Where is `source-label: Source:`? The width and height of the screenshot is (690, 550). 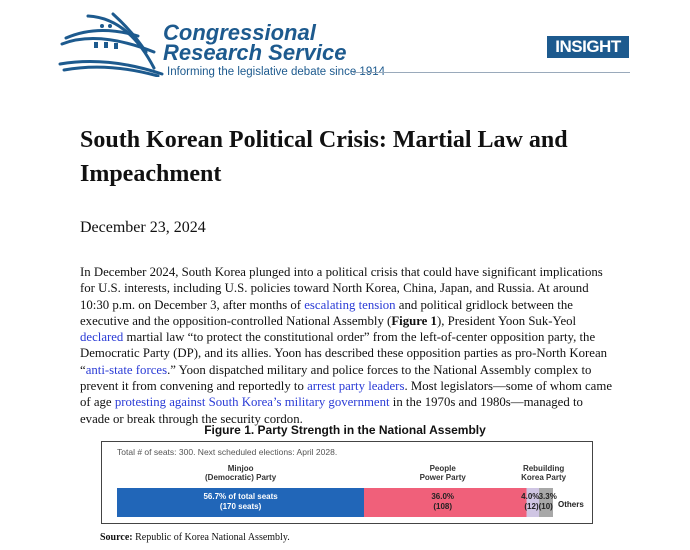 source-label: Source: is located at coordinates (116, 537).